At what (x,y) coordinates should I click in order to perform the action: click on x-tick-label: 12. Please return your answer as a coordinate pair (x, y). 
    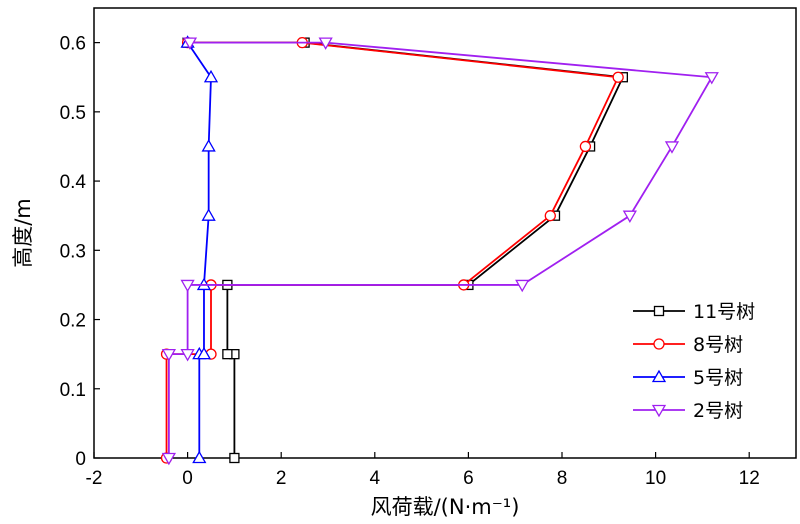
    Looking at the image, I should click on (749, 478).